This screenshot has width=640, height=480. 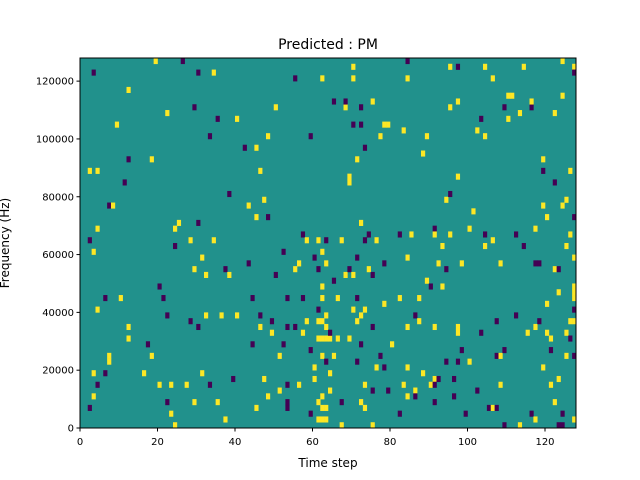 I want to click on x-tick-label: 40, so click(x=235, y=442).